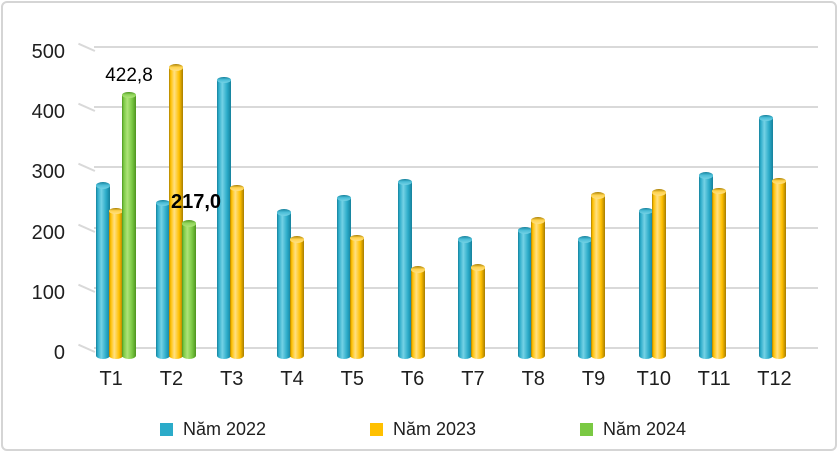  Describe the element at coordinates (412, 379) in the screenshot. I see `x-axis-label-t6: T6` at that location.